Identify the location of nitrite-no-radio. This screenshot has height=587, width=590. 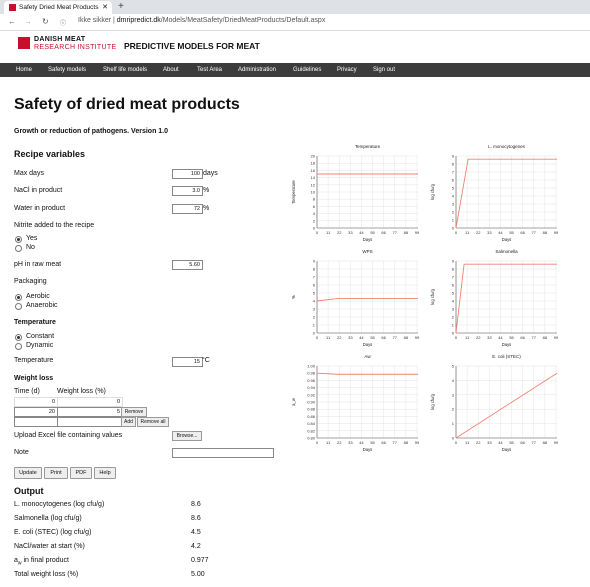
(18, 248).